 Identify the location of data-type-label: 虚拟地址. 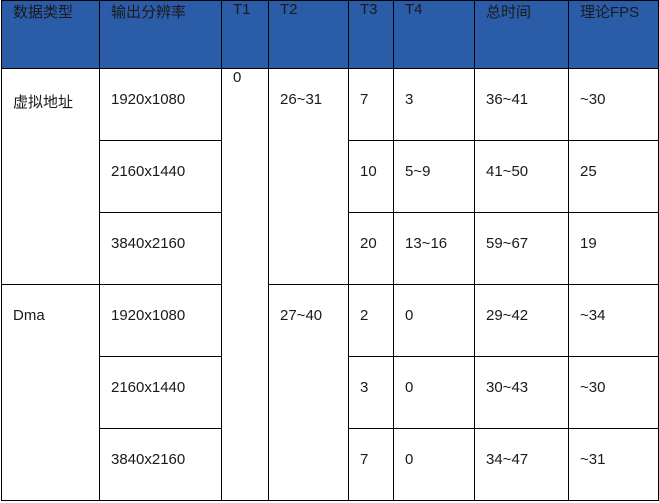
(43, 102).